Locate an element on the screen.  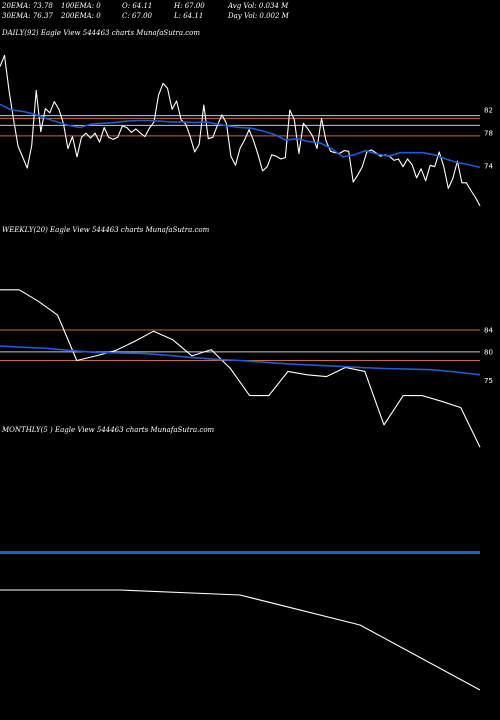
y-tick-label-0-0: 82 is located at coordinates (488, 111).